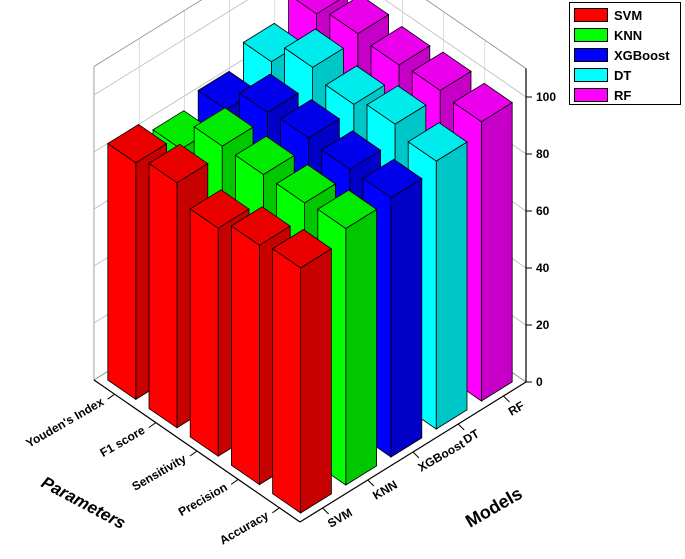 The width and height of the screenshot is (685, 559). I want to click on z-tick-label: 80, so click(543, 154).